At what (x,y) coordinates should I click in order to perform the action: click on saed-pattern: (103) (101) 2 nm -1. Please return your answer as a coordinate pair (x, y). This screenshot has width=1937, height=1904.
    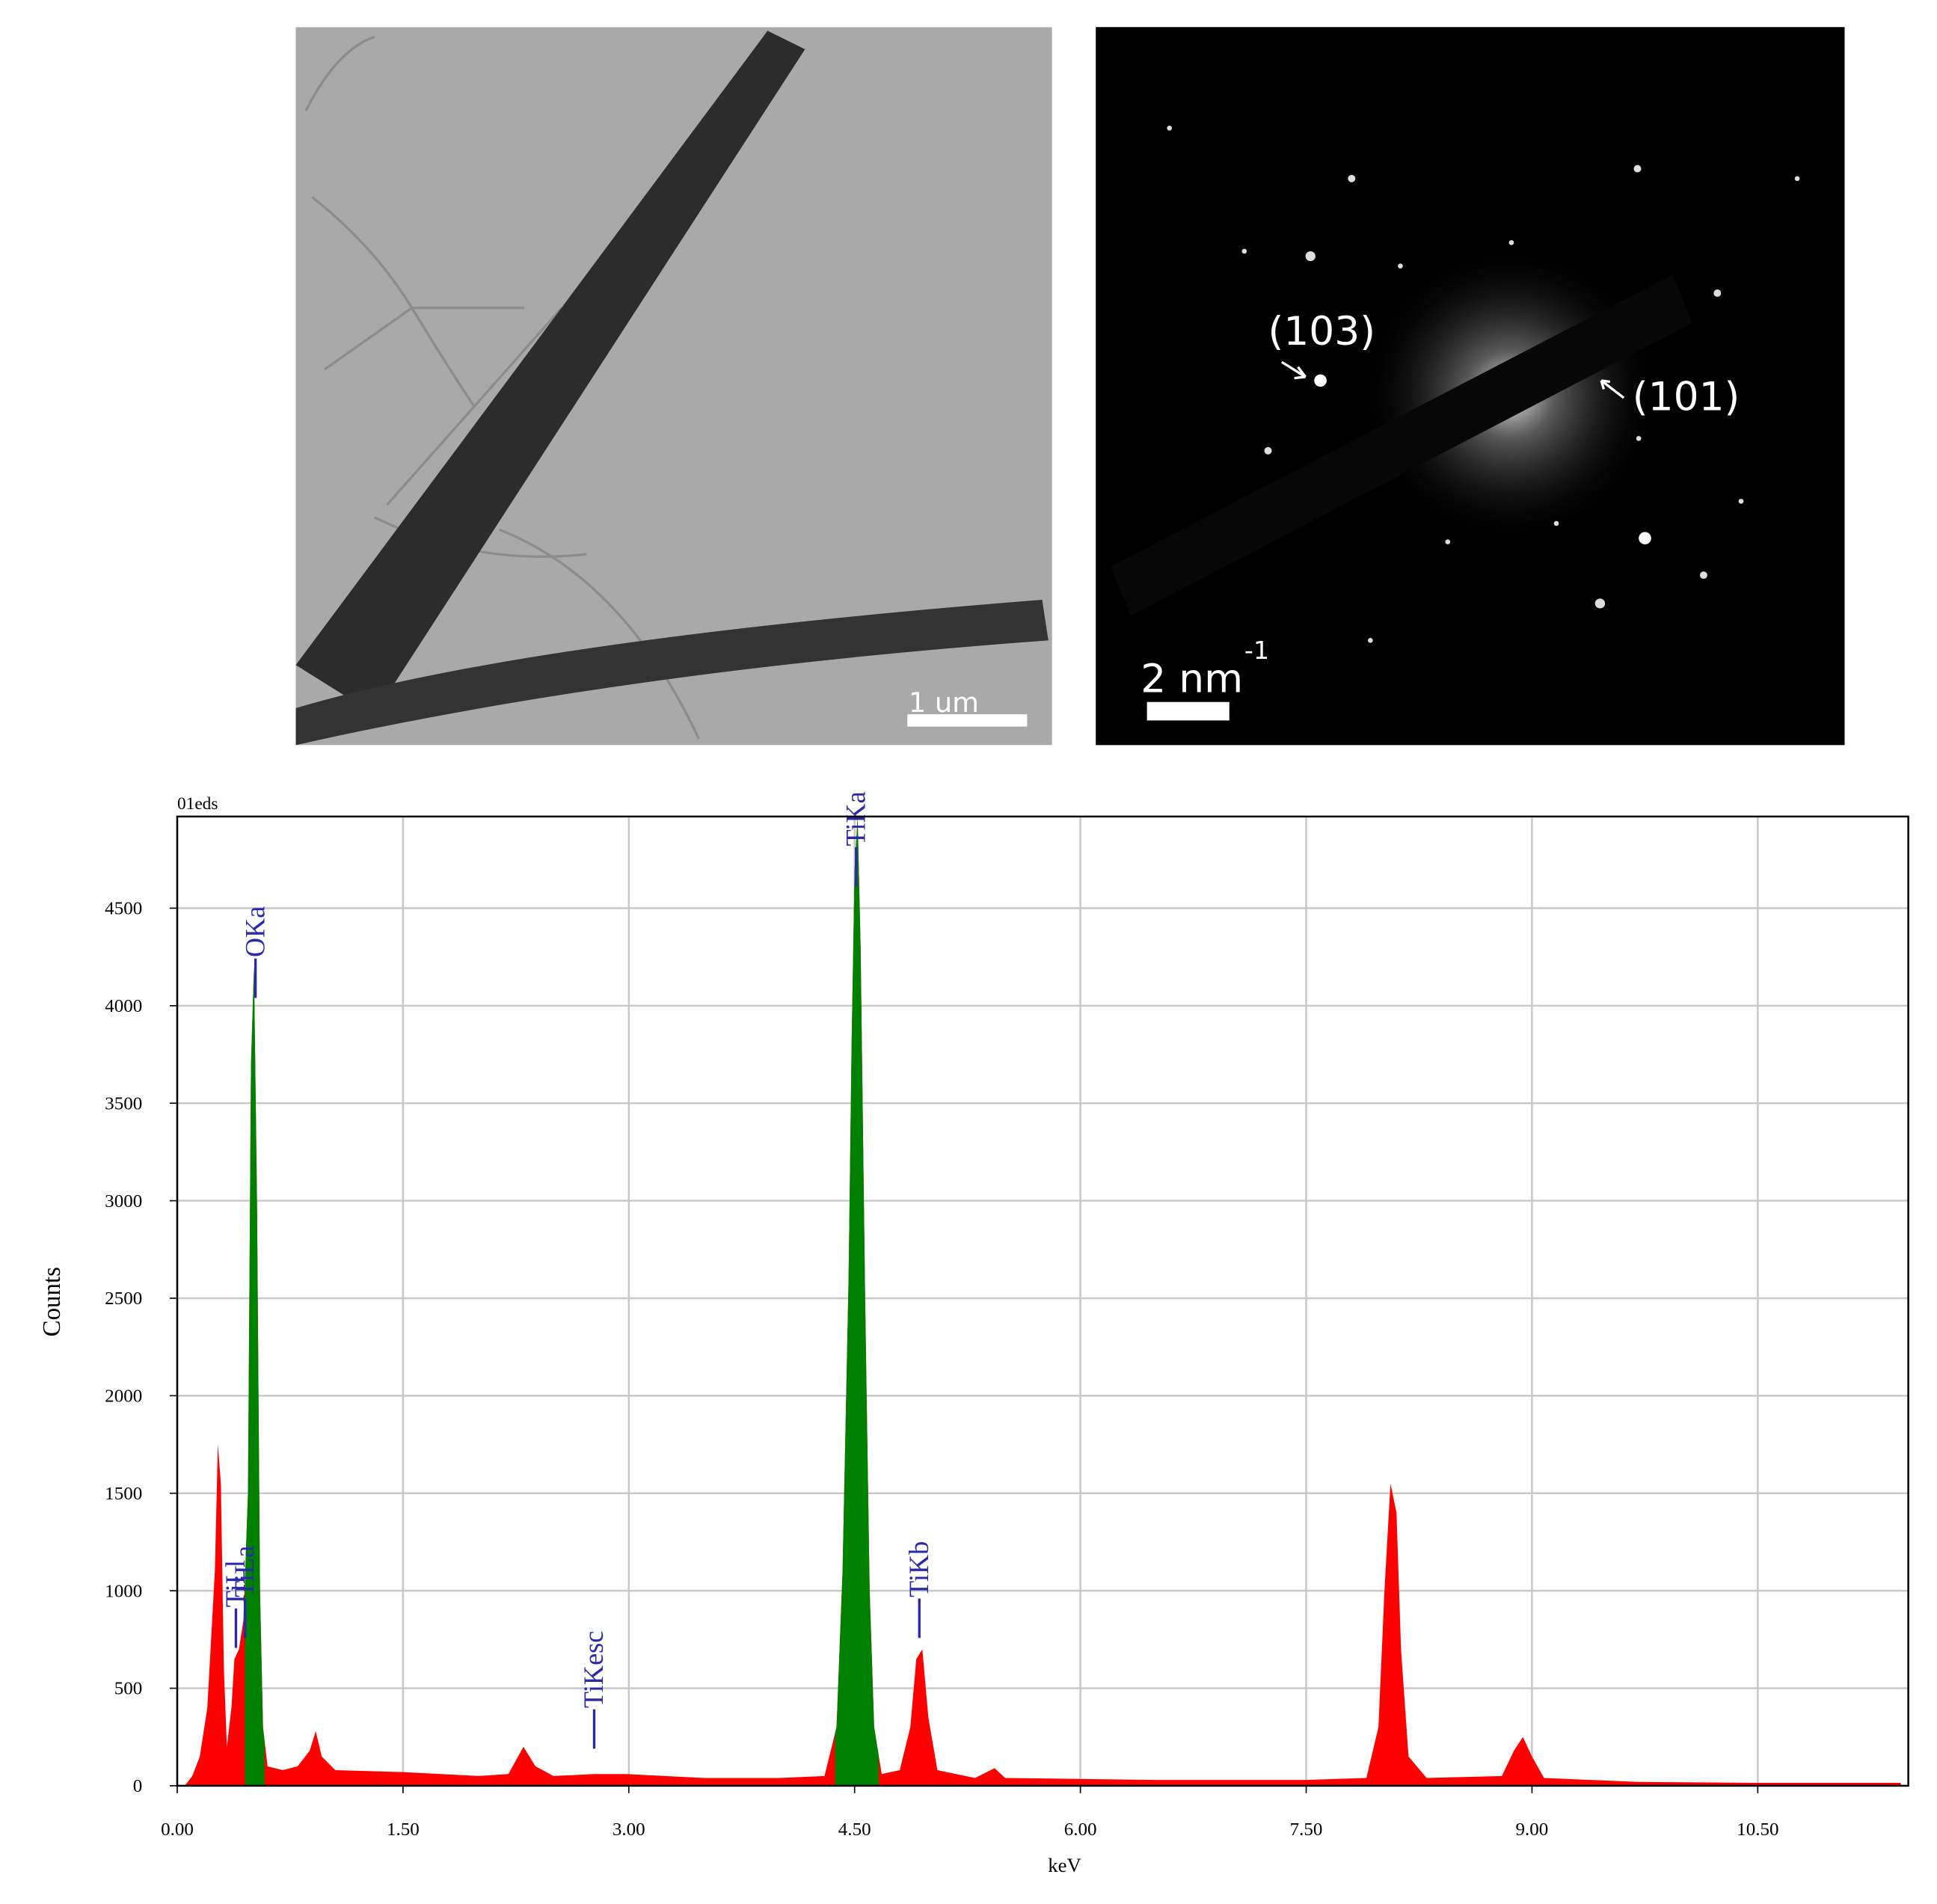
    Looking at the image, I should click on (1470, 386).